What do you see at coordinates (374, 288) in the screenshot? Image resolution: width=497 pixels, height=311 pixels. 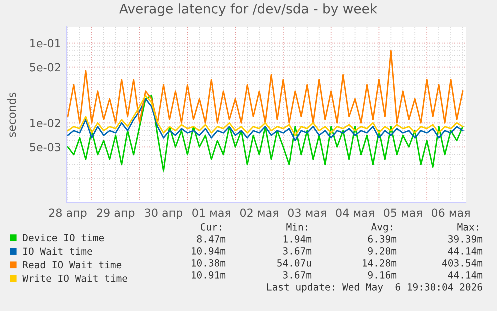 I see `text: Last update: Wed May 6 19:30:04 2026` at bounding box center [374, 288].